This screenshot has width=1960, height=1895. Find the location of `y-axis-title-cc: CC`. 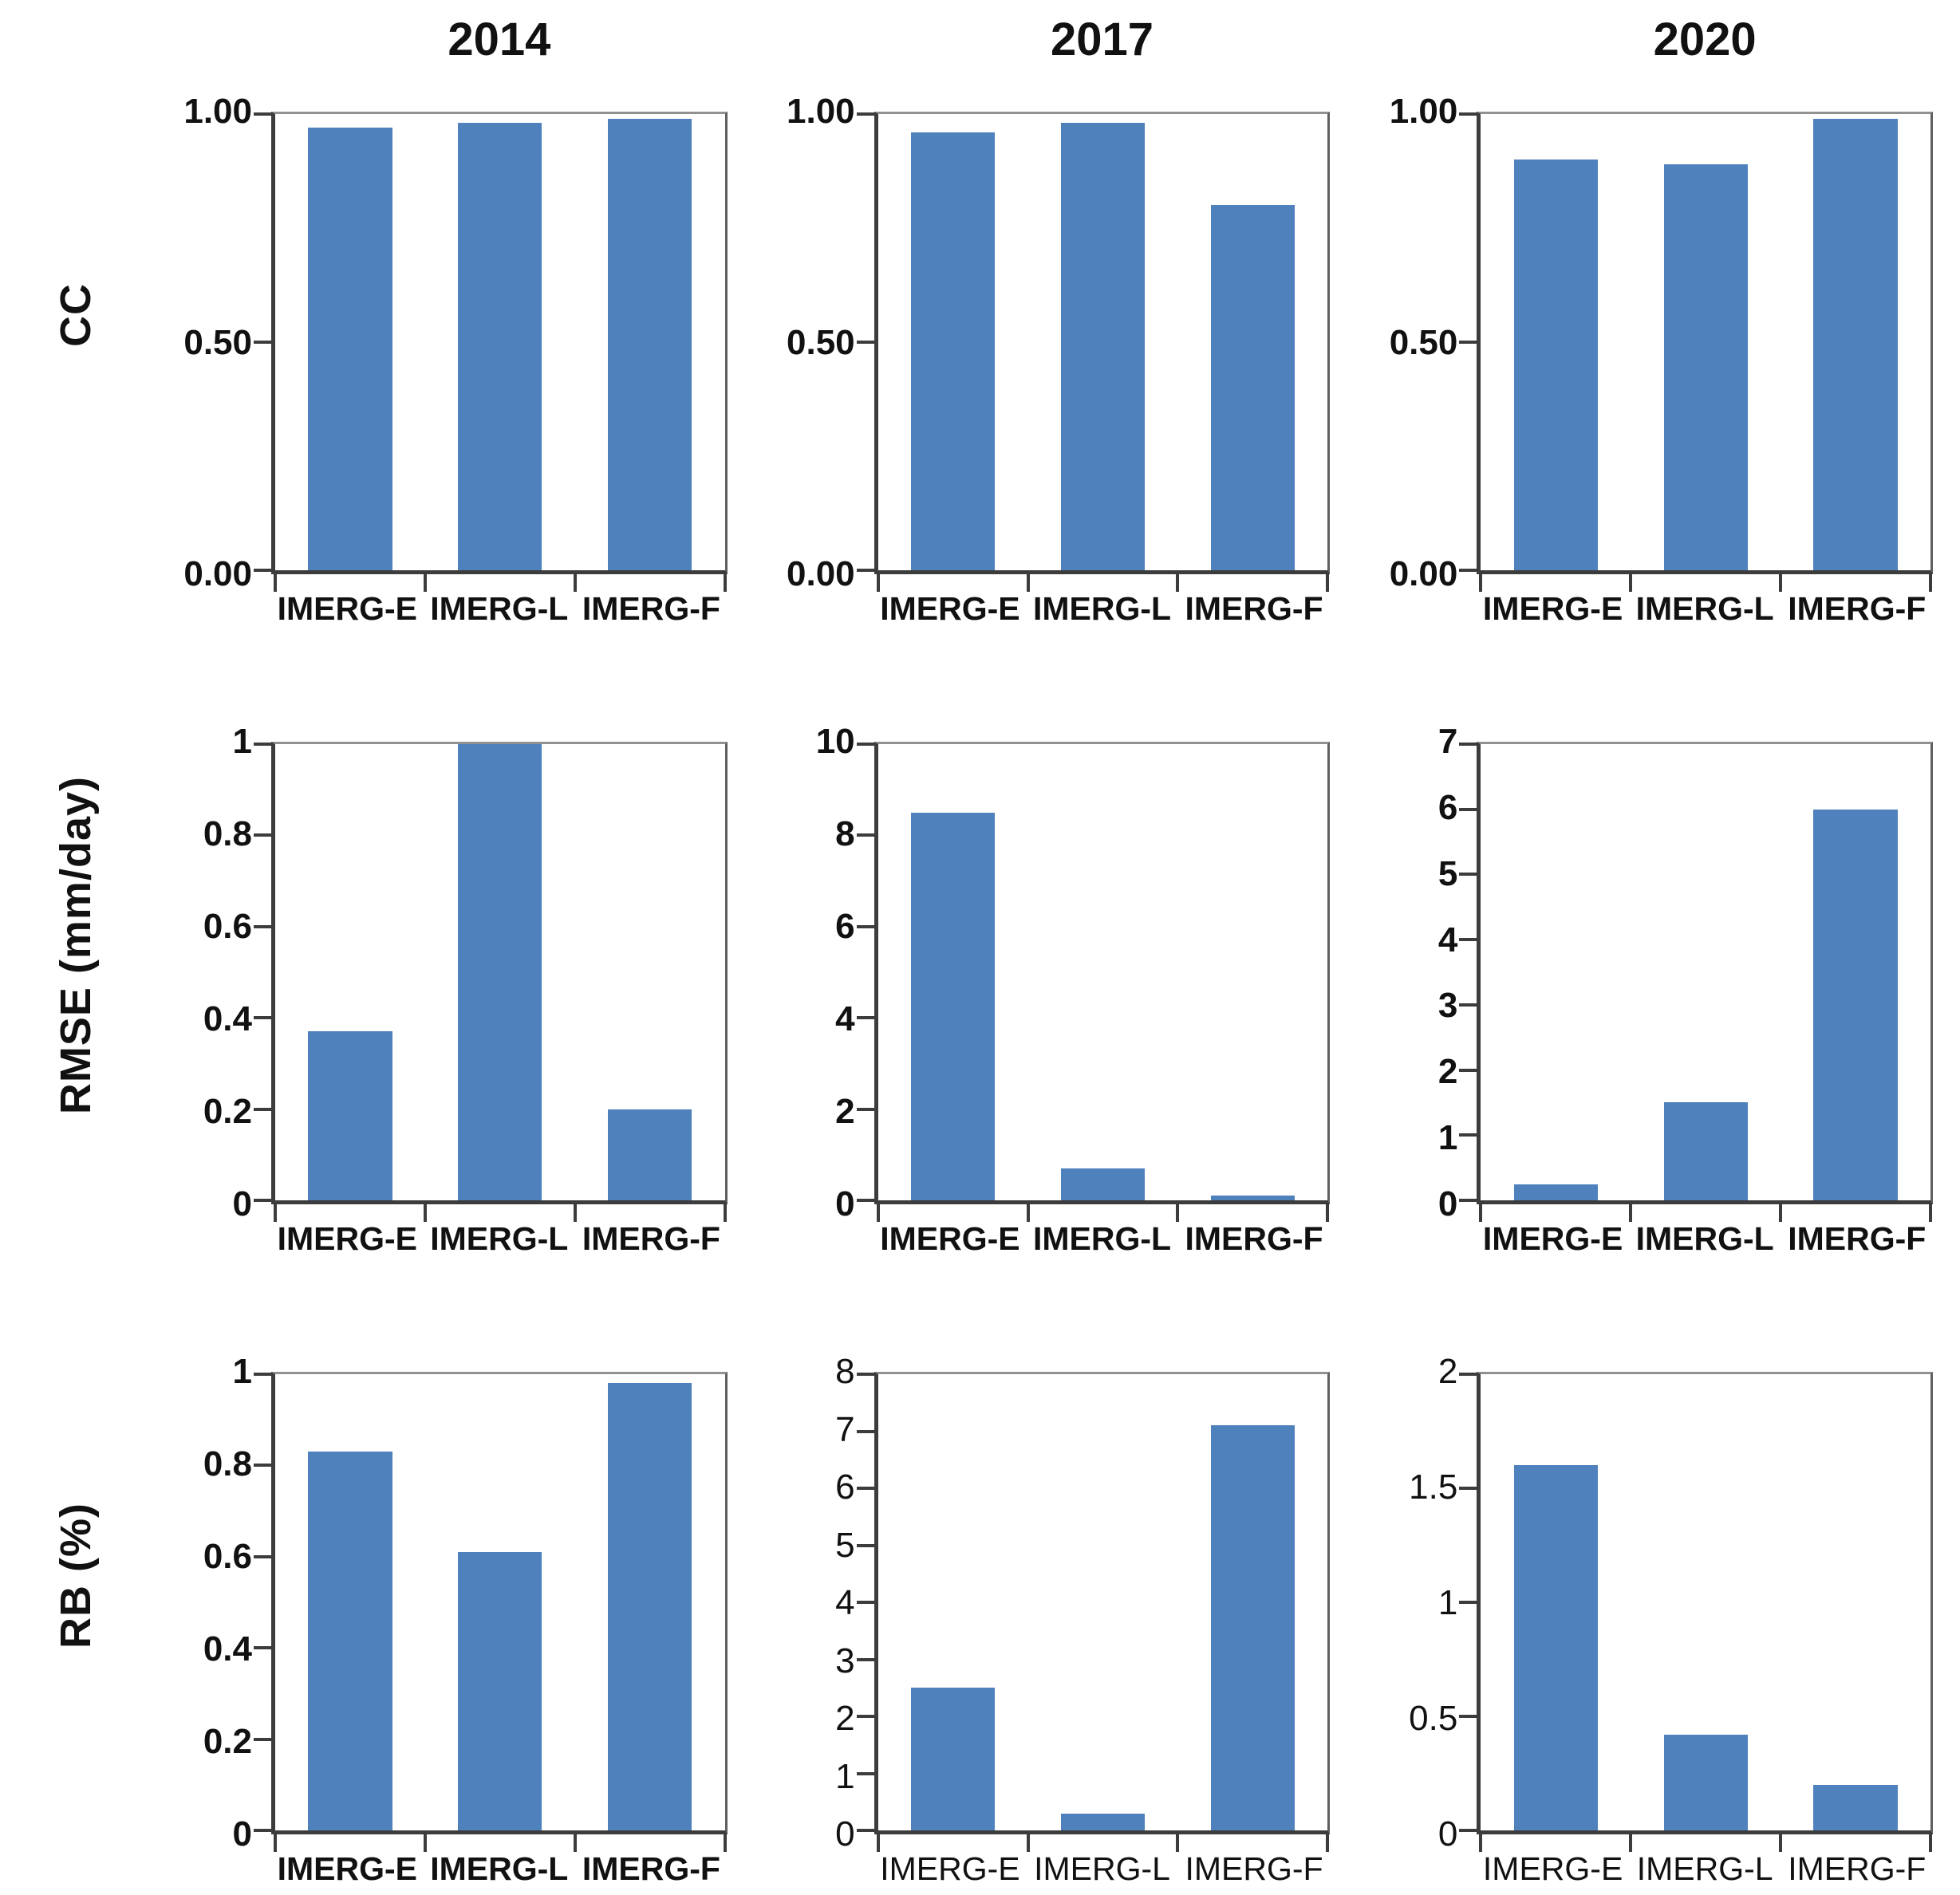

y-axis-title-cc: CC is located at coordinates (76, 315).